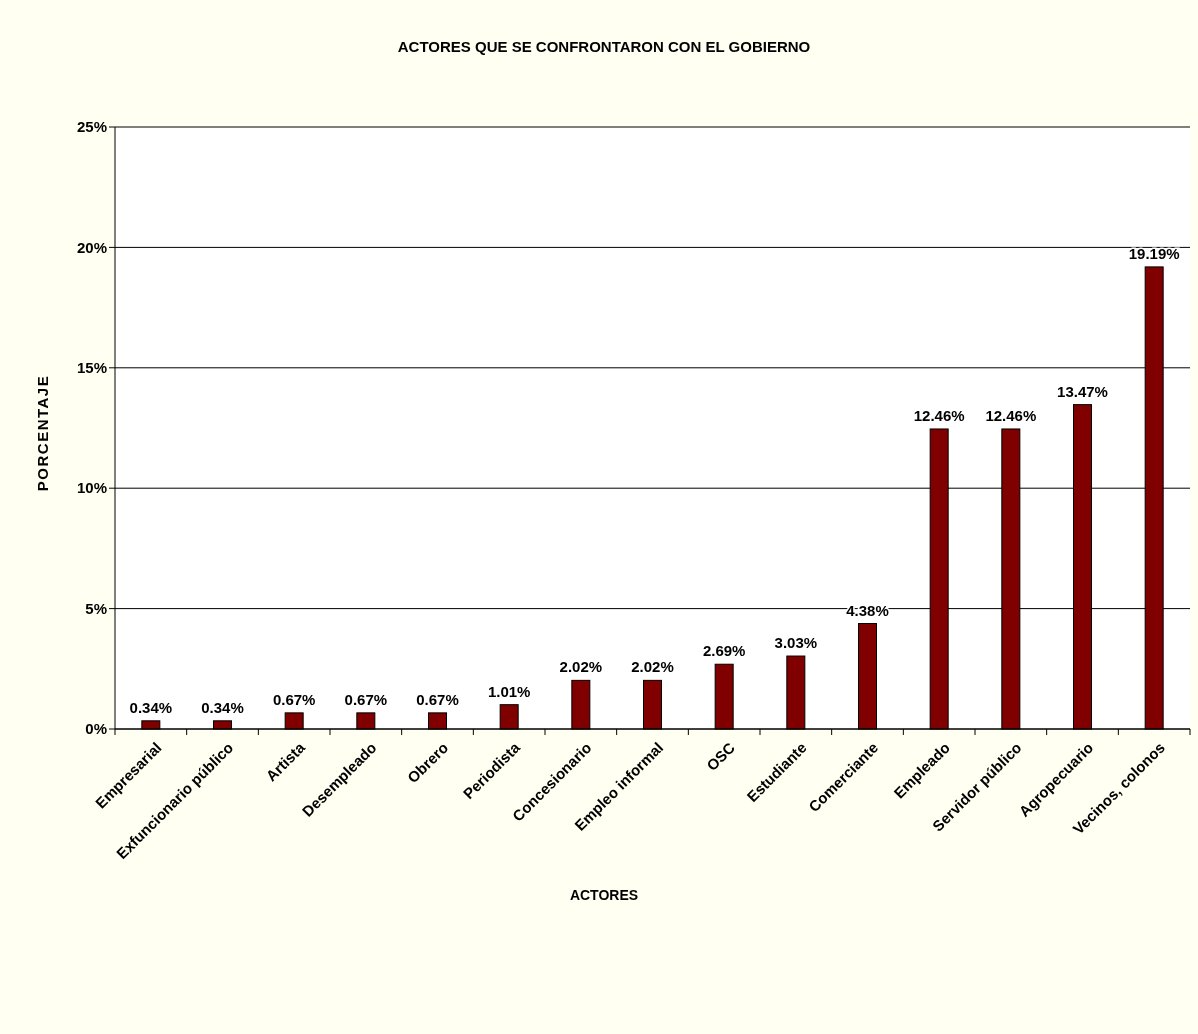 The image size is (1198, 1034). What do you see at coordinates (724, 651) in the screenshot?
I see `data-label: 2.69%` at bounding box center [724, 651].